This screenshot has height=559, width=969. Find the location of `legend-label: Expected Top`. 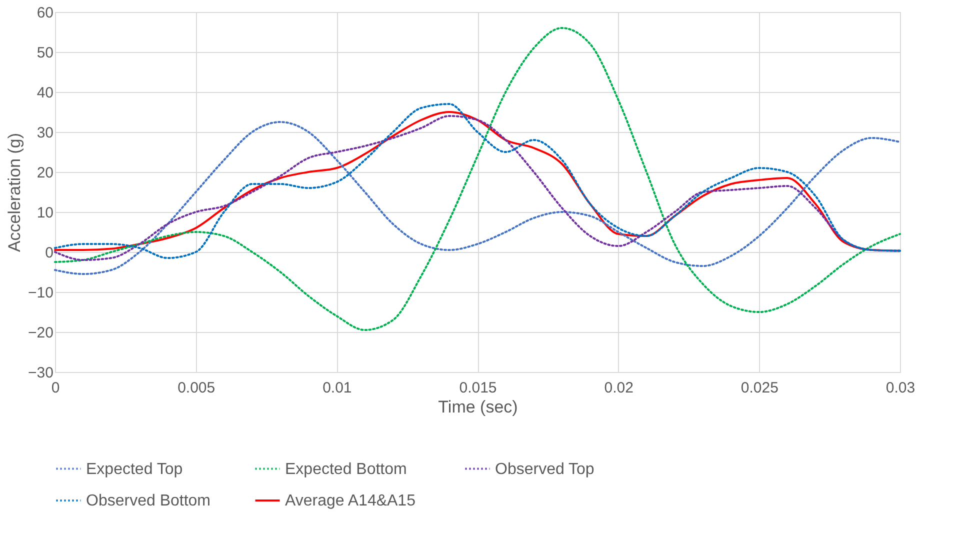

legend-label: Expected Top is located at coordinates (134, 469).